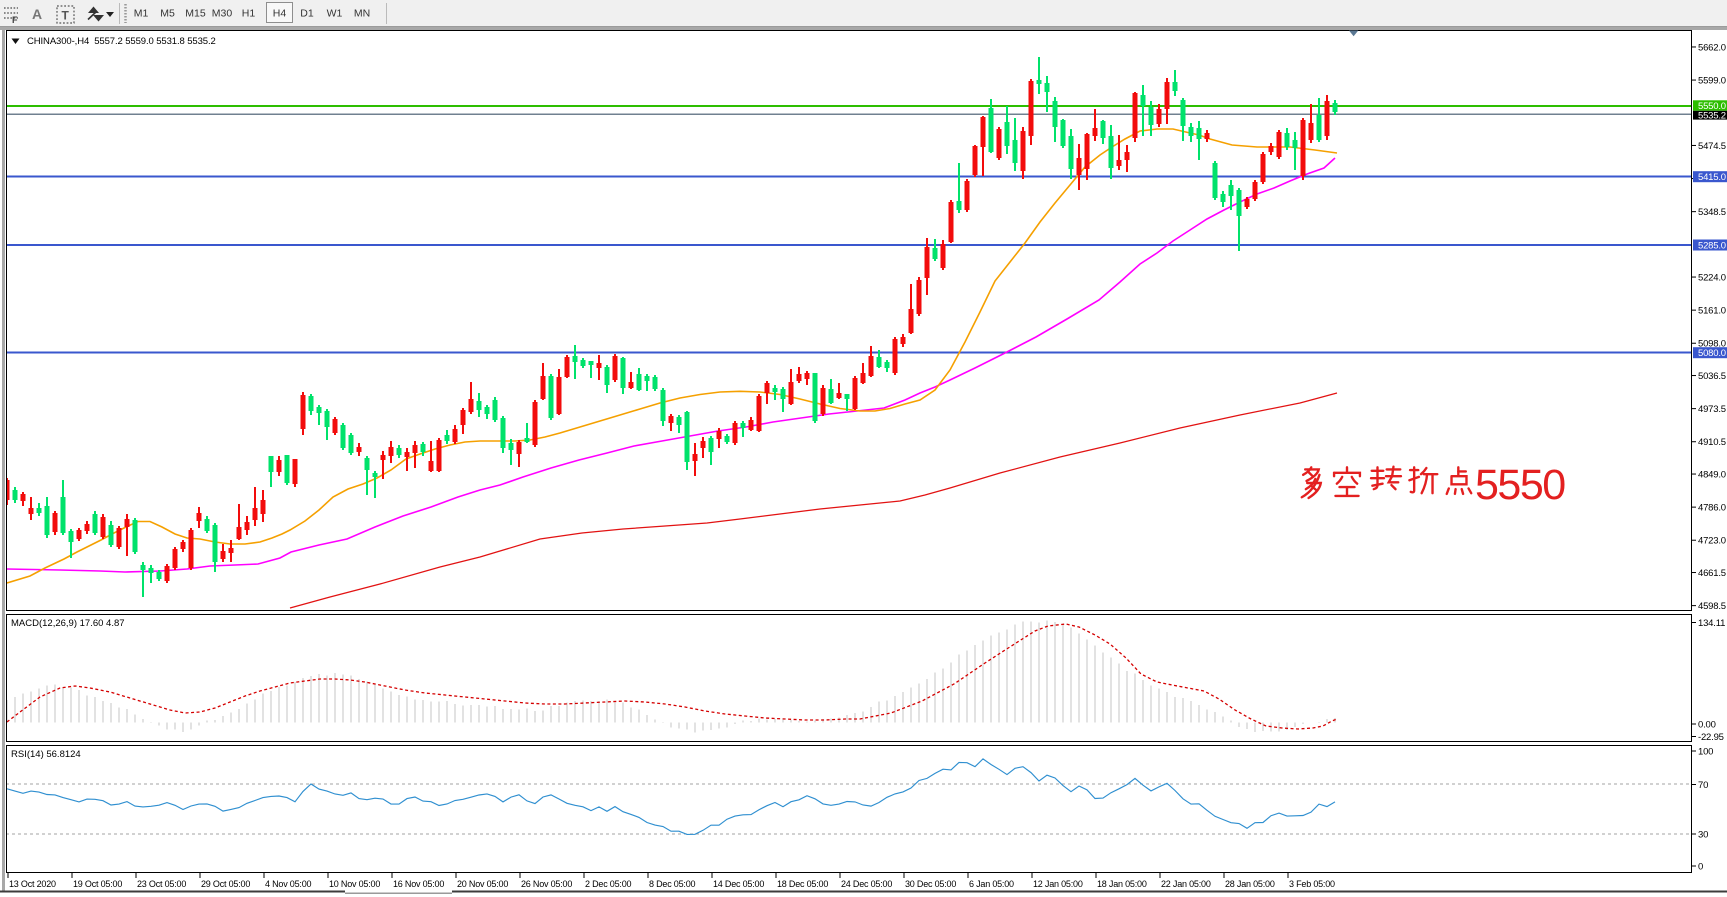 This screenshot has width=1727, height=897. Describe the element at coordinates (121, 41) in the screenshot. I see `svg-text:CHINA300-,H4 5557.2 5559.0 55: CHINA300-,H4 5557.2 5559.0 5531.8 5535.2` at that location.